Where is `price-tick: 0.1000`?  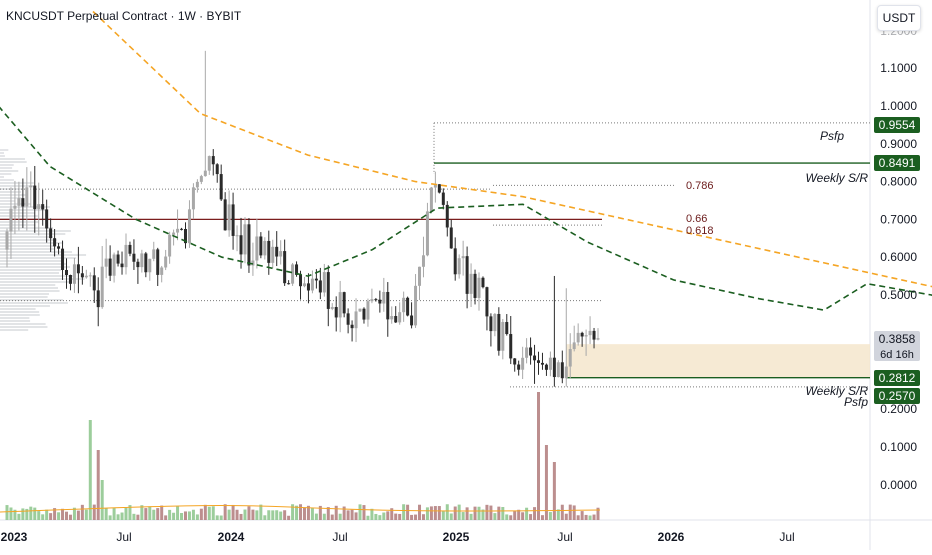 price-tick: 0.1000 is located at coordinates (898, 447).